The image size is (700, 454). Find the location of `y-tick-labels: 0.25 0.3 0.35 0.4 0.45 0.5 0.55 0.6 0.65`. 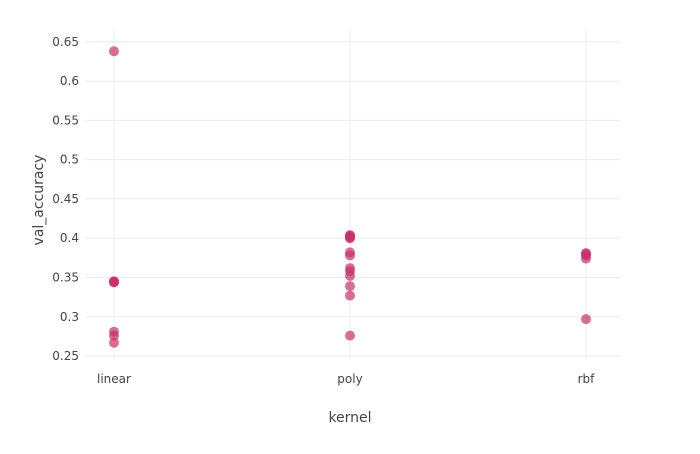

y-tick-labels: 0.25 0.3 0.35 0.4 0.45 0.5 0.55 0.6 0.65 is located at coordinates (65, 199).